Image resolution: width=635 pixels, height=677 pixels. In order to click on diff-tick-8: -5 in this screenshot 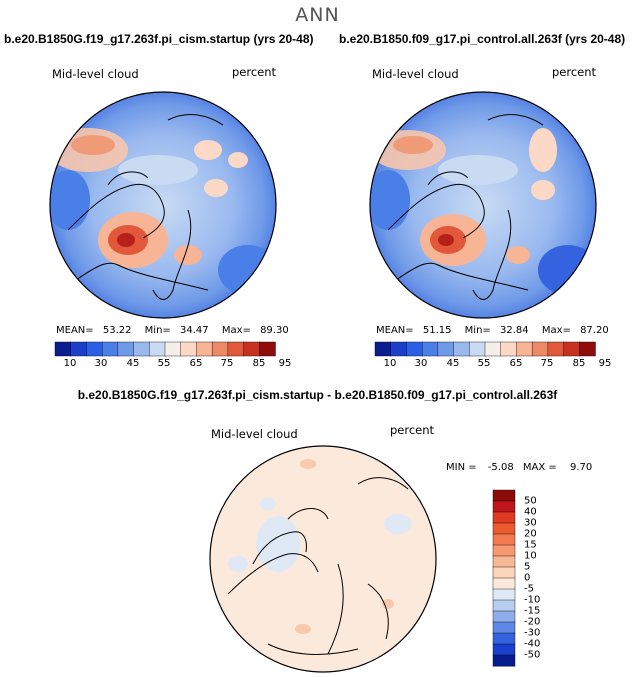, I will do `click(529, 589)`.